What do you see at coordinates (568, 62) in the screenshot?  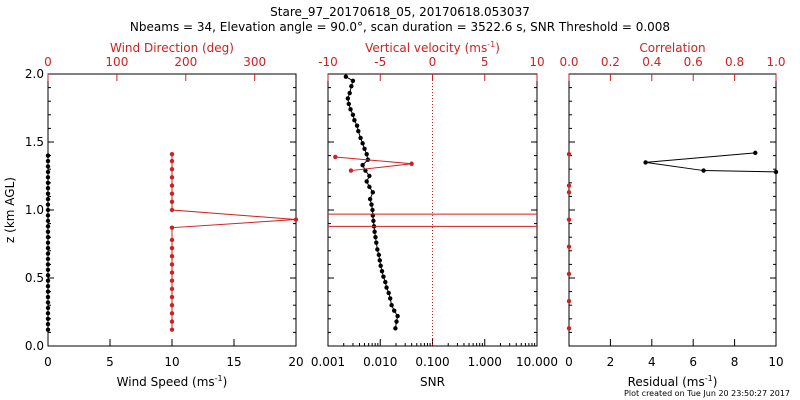 I see `top-xtick-label: 0.0` at bounding box center [568, 62].